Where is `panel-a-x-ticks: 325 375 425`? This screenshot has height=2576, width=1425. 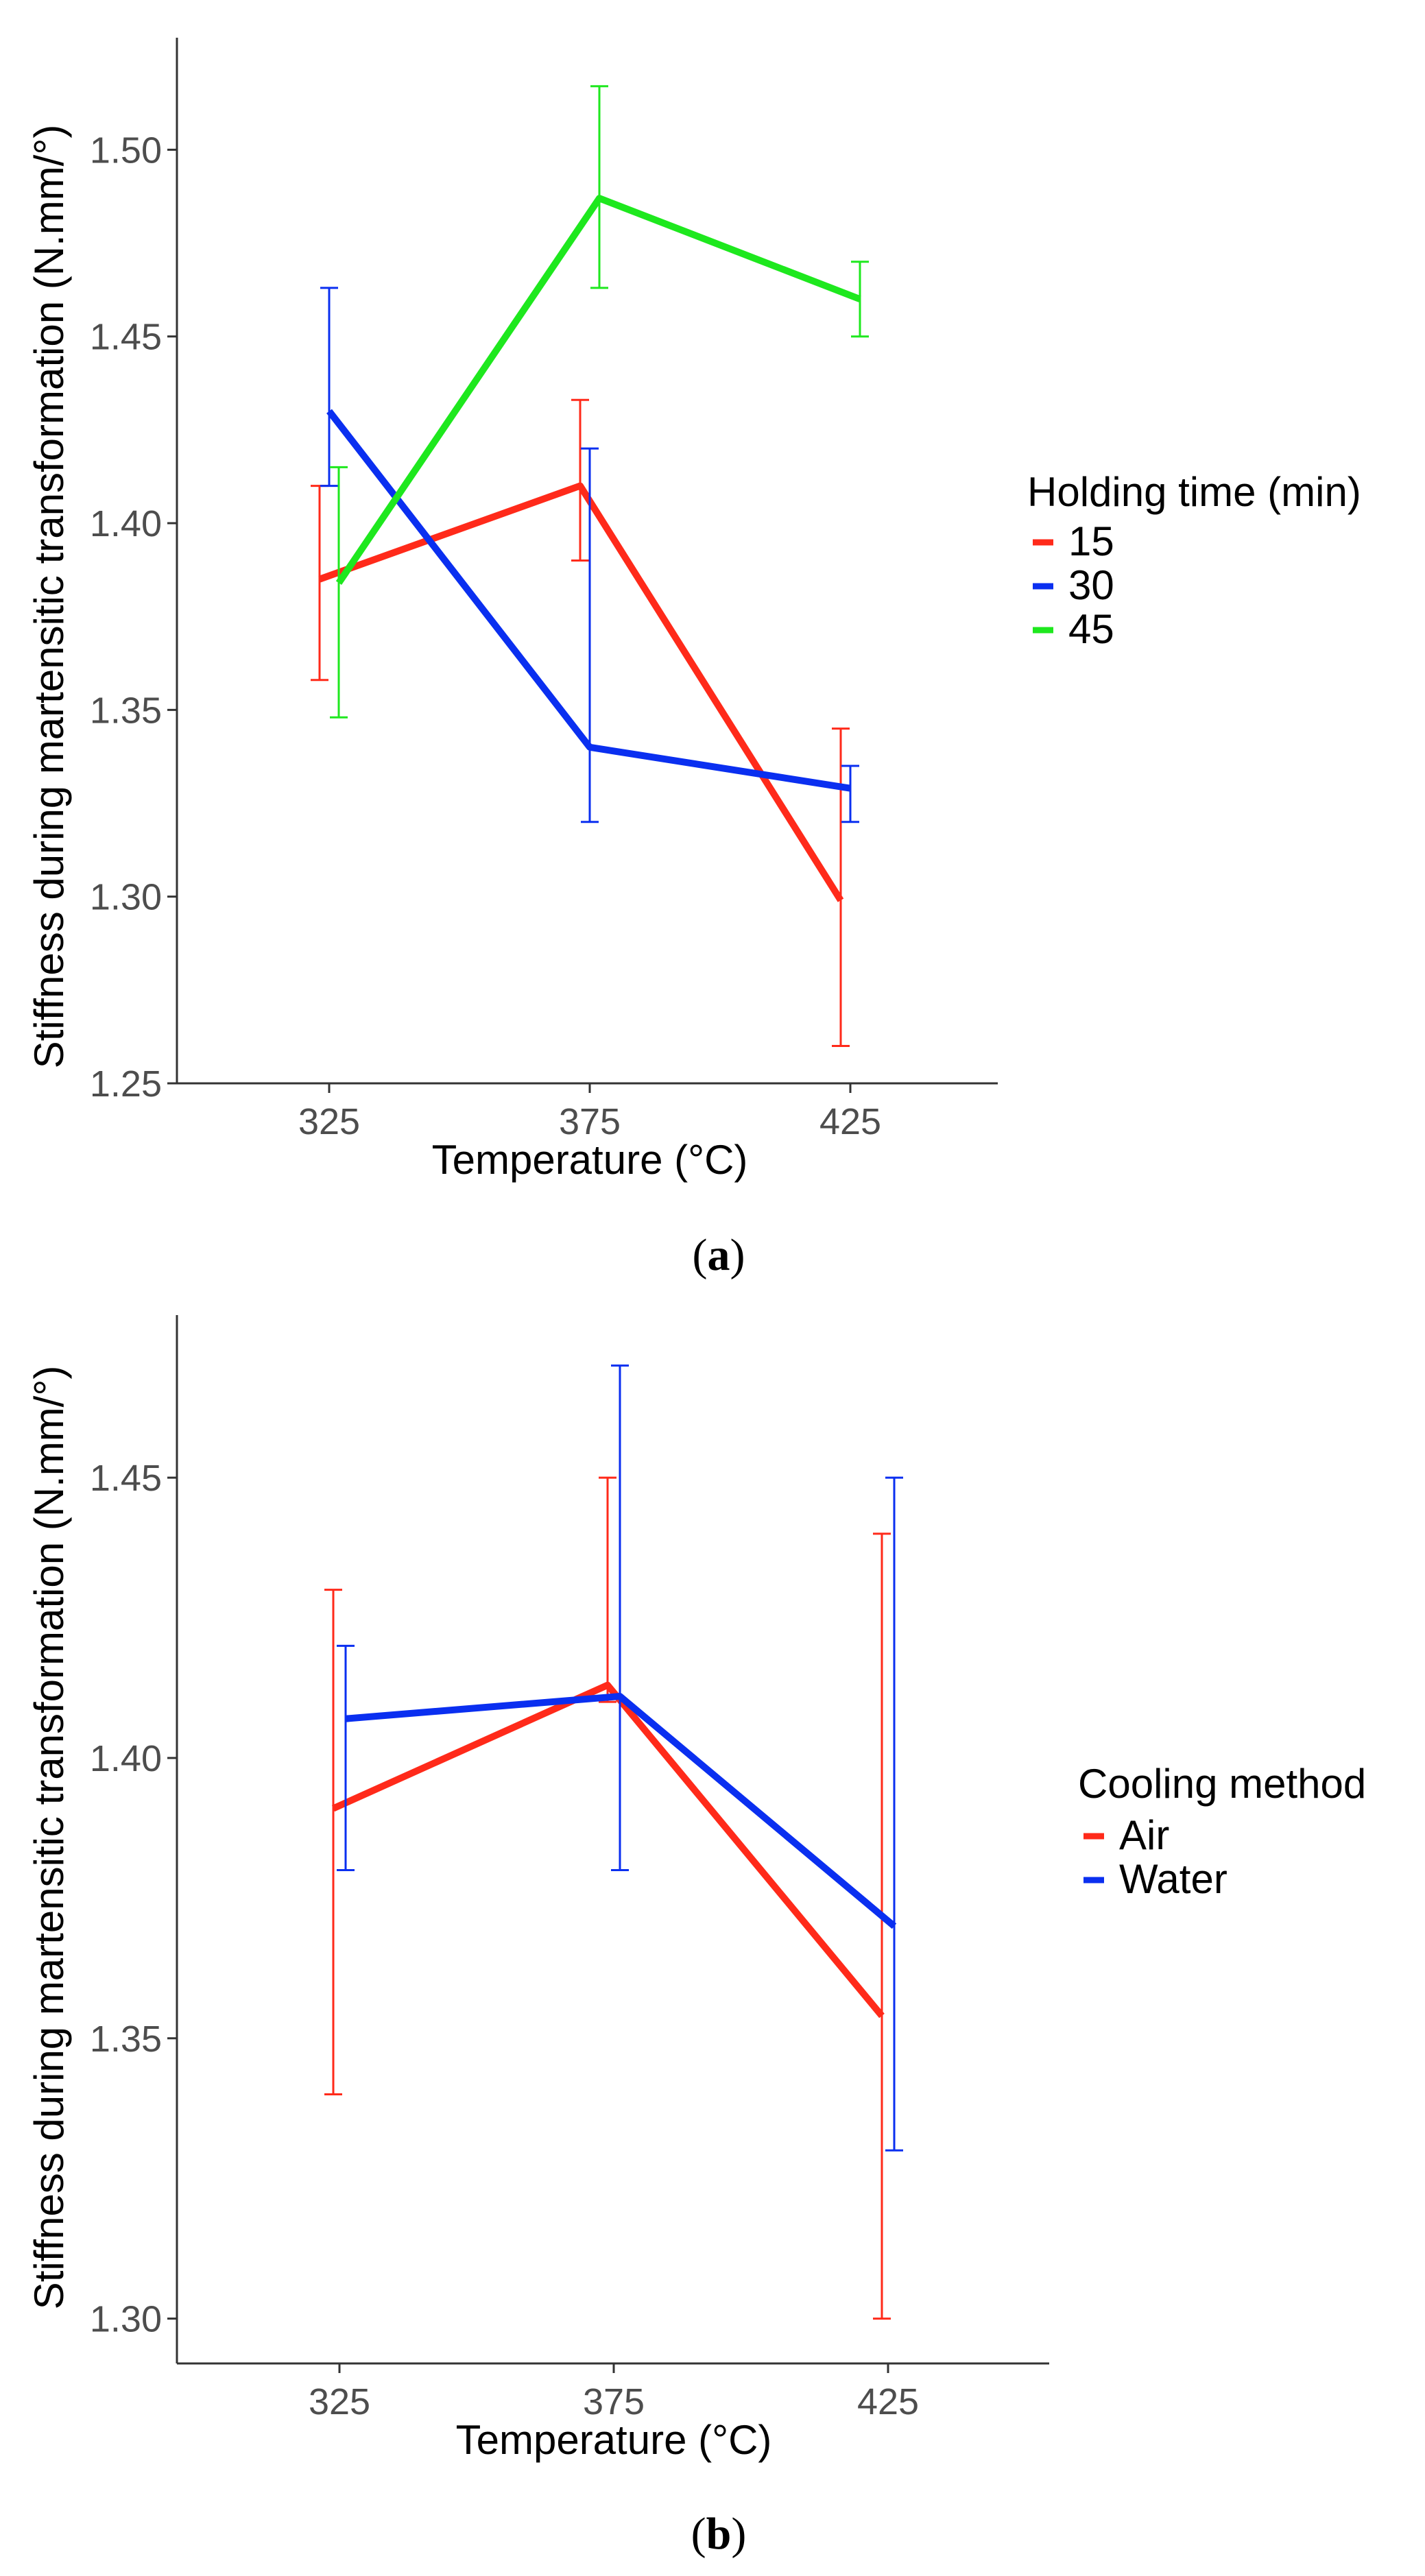
panel-a-x-ticks: 325 375 425 is located at coordinates (589, 1113).